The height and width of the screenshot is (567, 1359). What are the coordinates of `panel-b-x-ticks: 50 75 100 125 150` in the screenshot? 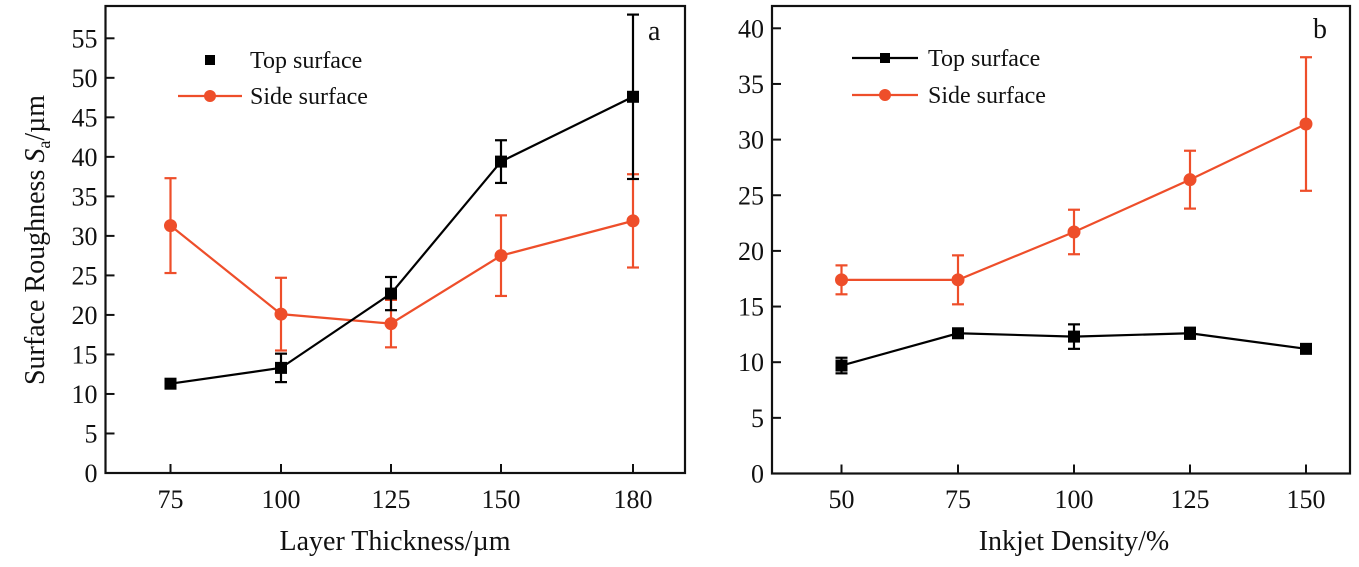 It's located at (1077, 489).